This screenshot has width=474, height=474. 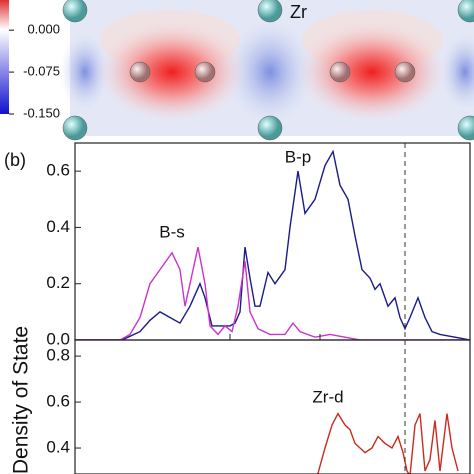 What do you see at coordinates (298, 12) in the screenshot?
I see `atom-label: Zr` at bounding box center [298, 12].